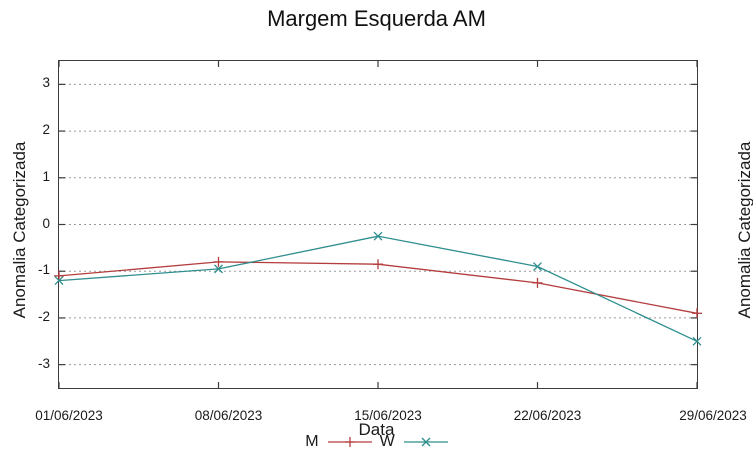 The width and height of the screenshot is (753, 458). I want to click on legend-entry-W: W, so click(414, 442).